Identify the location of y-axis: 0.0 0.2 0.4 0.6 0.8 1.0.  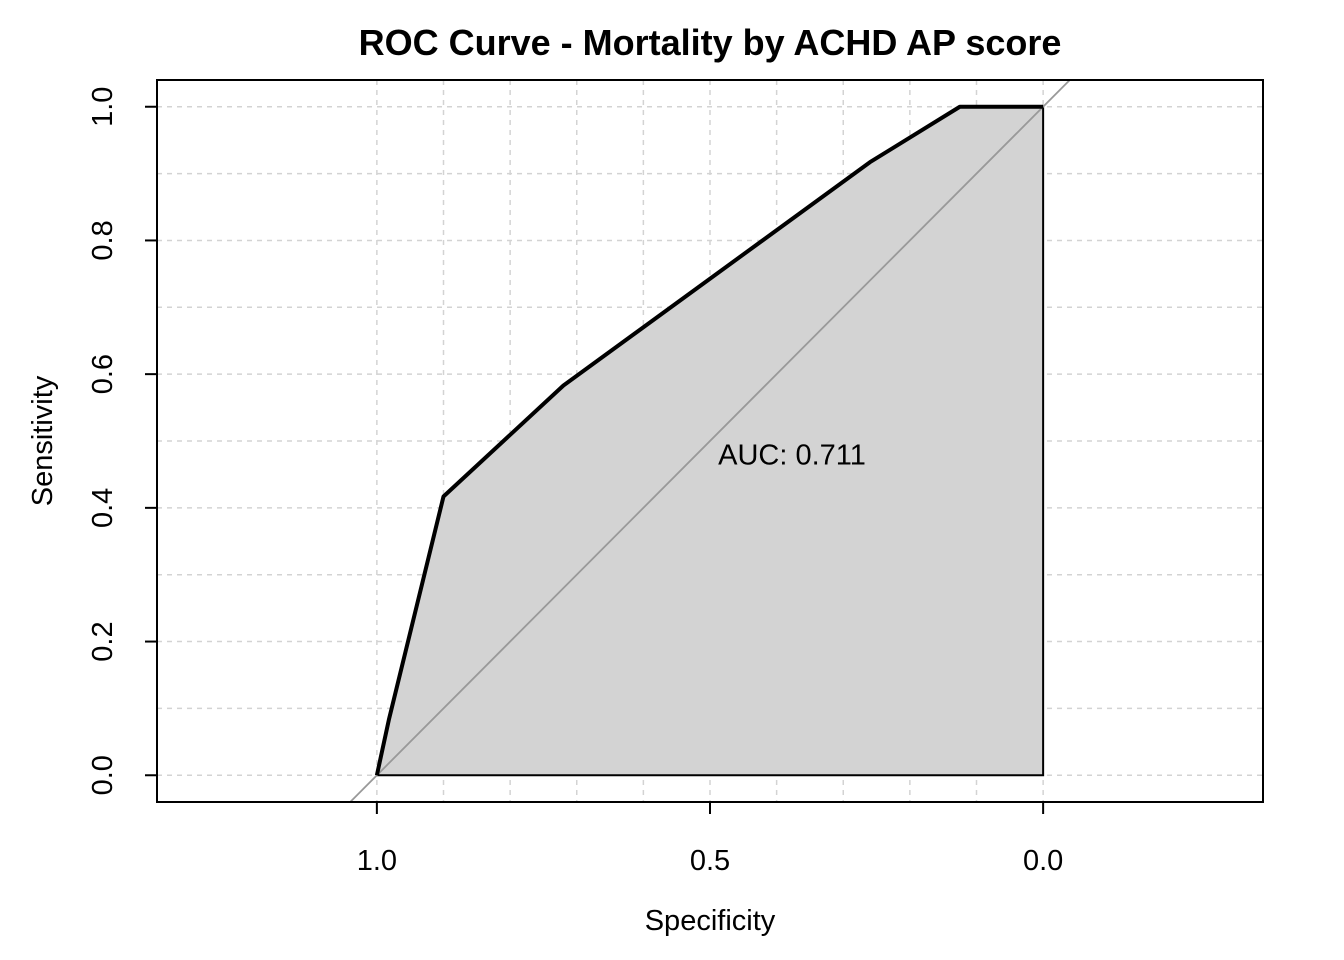
(122, 441).